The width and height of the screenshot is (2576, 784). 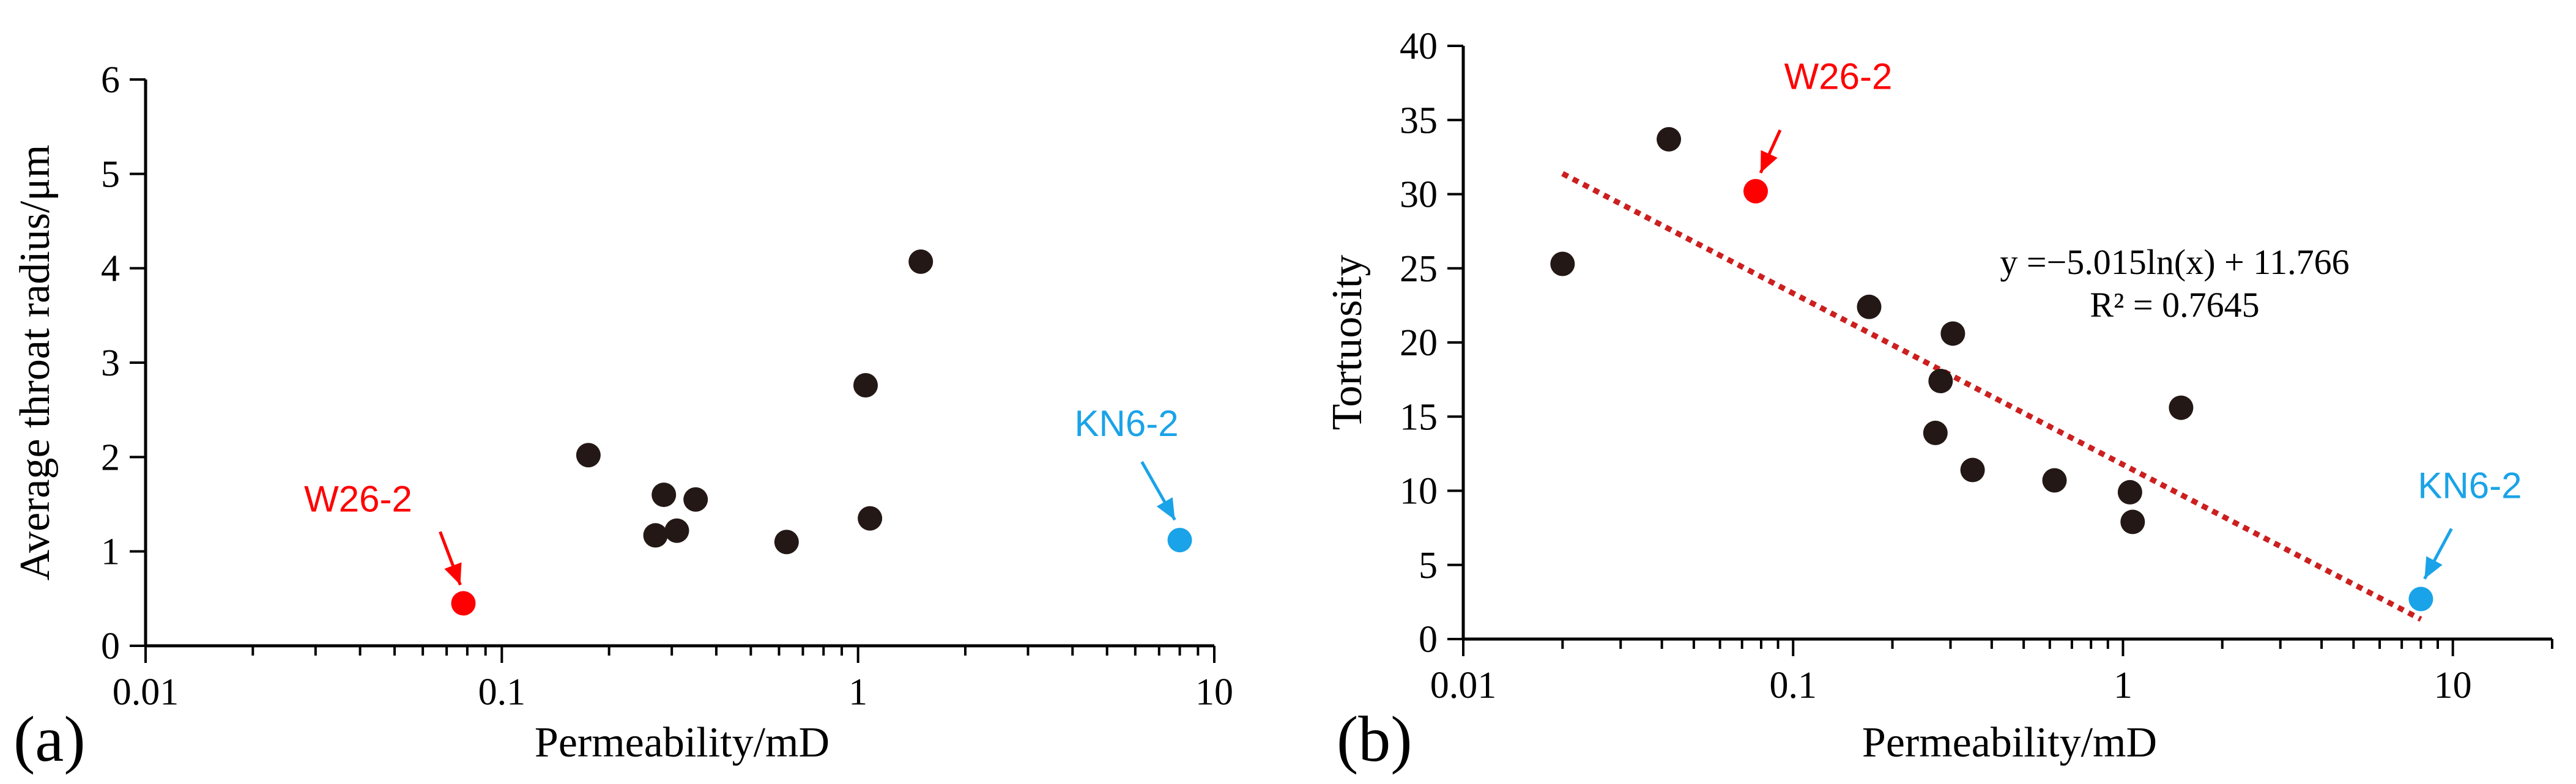 What do you see at coordinates (110, 269) in the screenshot?
I see `y-tick-label: 4` at bounding box center [110, 269].